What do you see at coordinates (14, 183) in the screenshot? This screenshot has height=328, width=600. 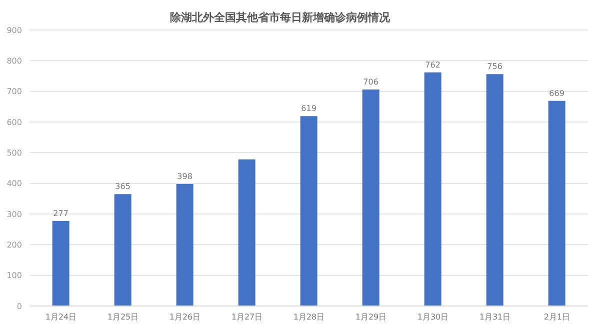 I see `y-tick-label: 400` at bounding box center [14, 183].